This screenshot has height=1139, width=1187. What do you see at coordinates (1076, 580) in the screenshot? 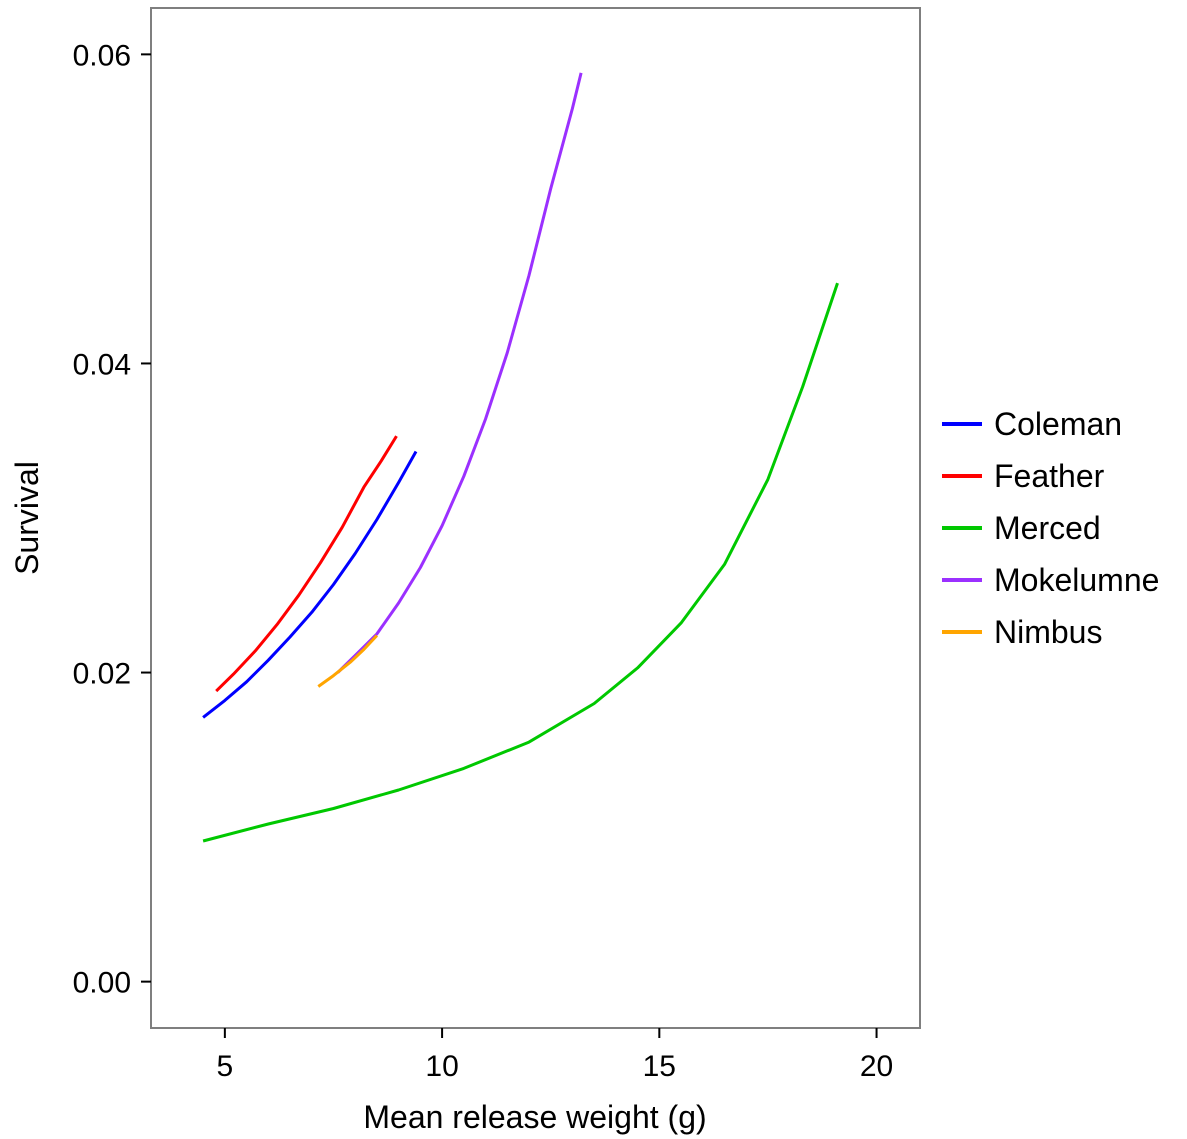
I see `legend-label-mokelumne: Mokelumne` at bounding box center [1076, 580].